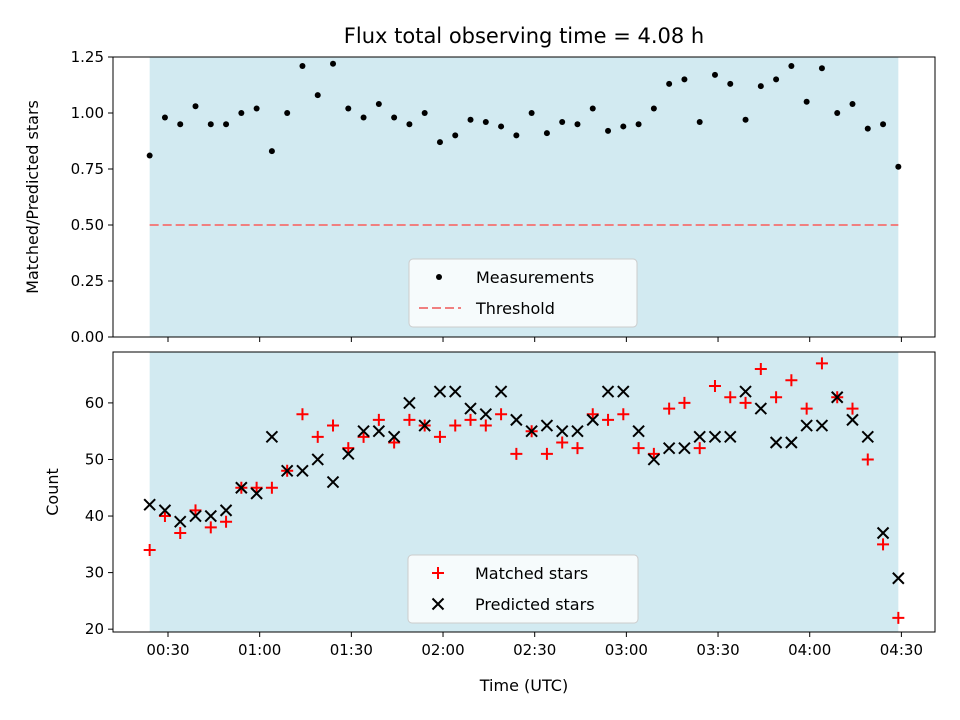  What do you see at coordinates (94, 403) in the screenshot?
I see `y-tick-label: 60` at bounding box center [94, 403].